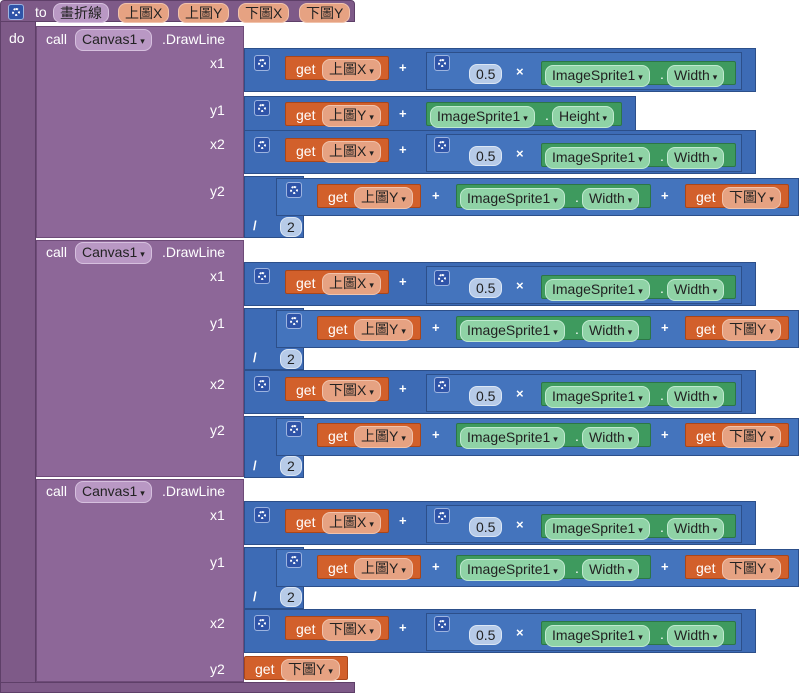 This screenshot has width=800, height=693. What do you see at coordinates (144, 13) in the screenshot?
I see `param-上圖X: 上圖X` at bounding box center [144, 13].